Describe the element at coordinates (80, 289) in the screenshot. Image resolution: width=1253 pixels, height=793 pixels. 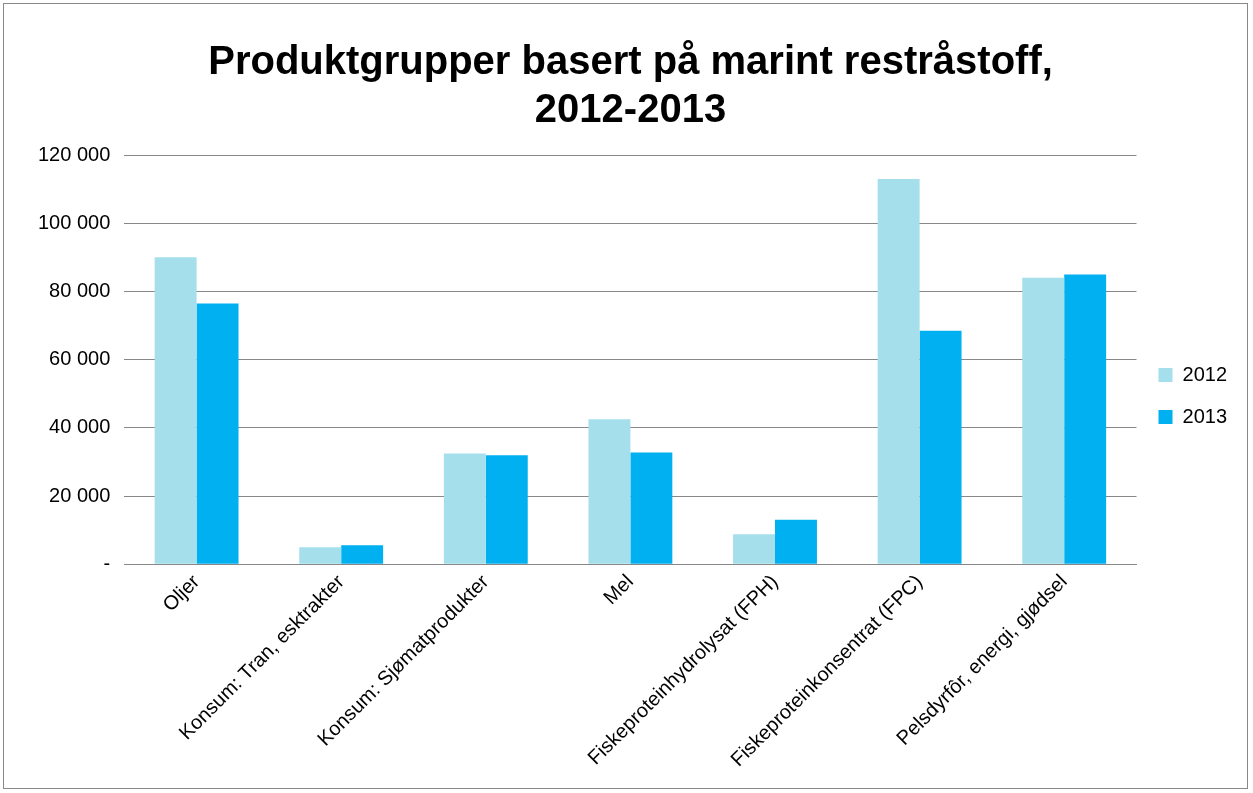
I see `y-tick-label: 80 000` at that location.